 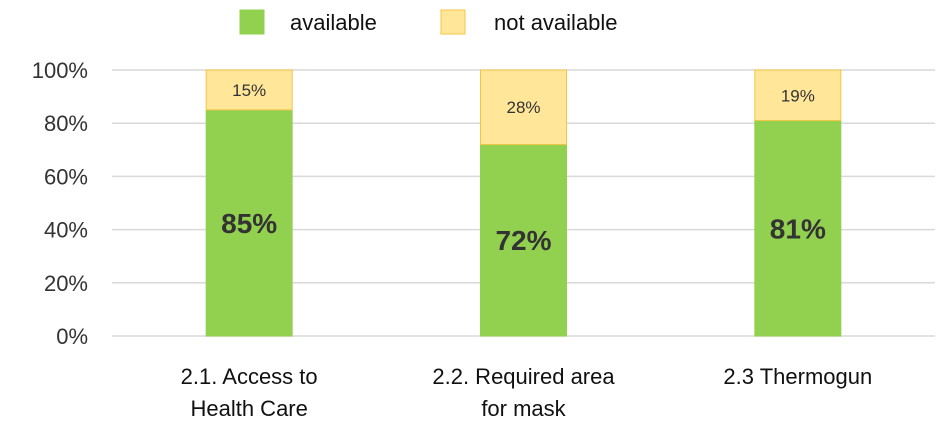 I want to click on x-category-label: 2.3 Thermogun, so click(x=797, y=376).